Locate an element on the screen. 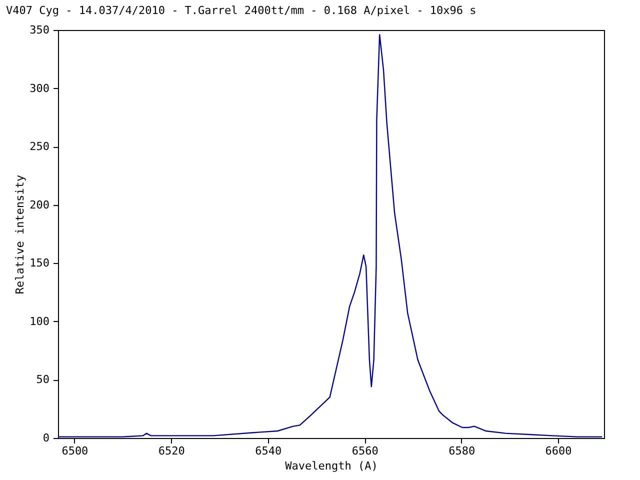  x-tick-label: 6600 is located at coordinates (558, 451).